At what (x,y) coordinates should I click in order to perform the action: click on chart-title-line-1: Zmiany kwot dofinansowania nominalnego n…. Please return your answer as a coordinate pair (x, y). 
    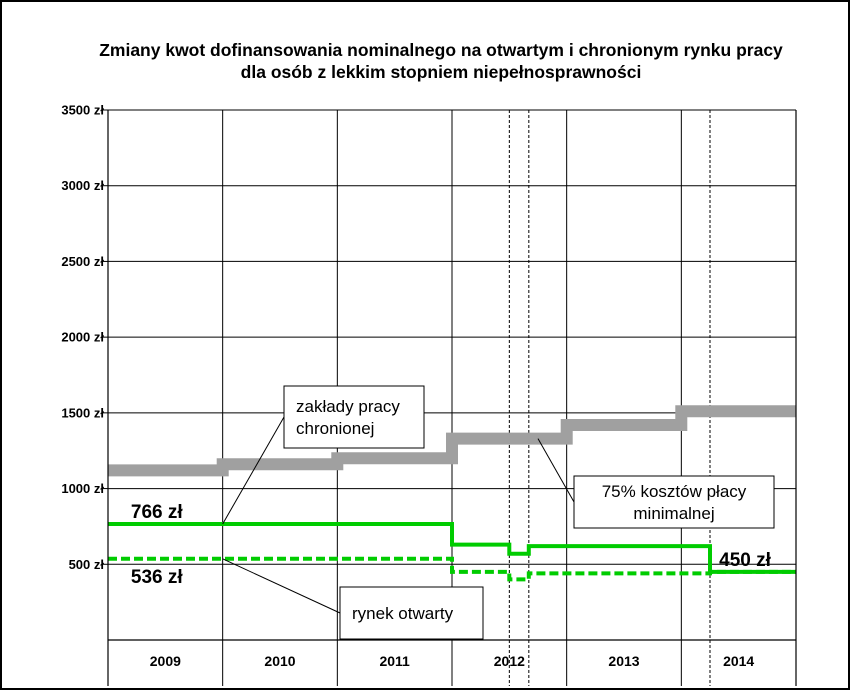
    Looking at the image, I should click on (441, 50).